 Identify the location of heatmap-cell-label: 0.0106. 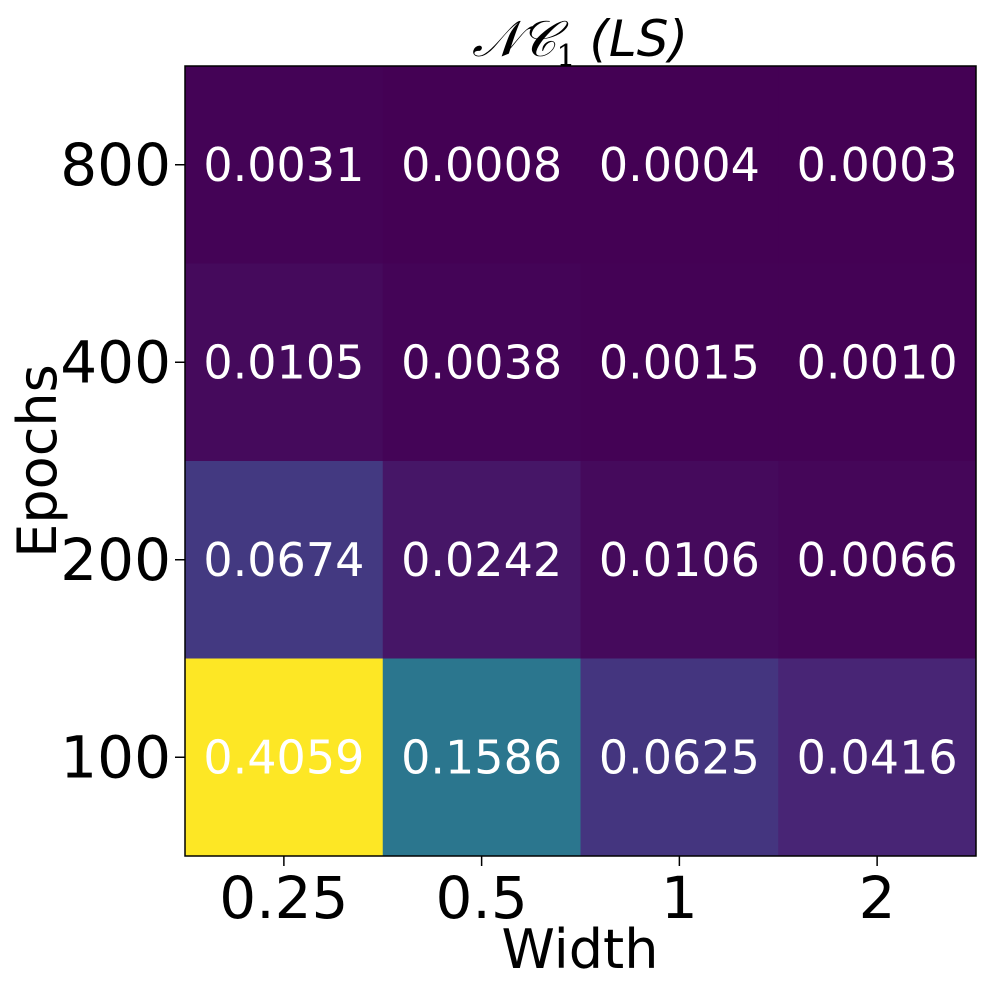
(679, 560).